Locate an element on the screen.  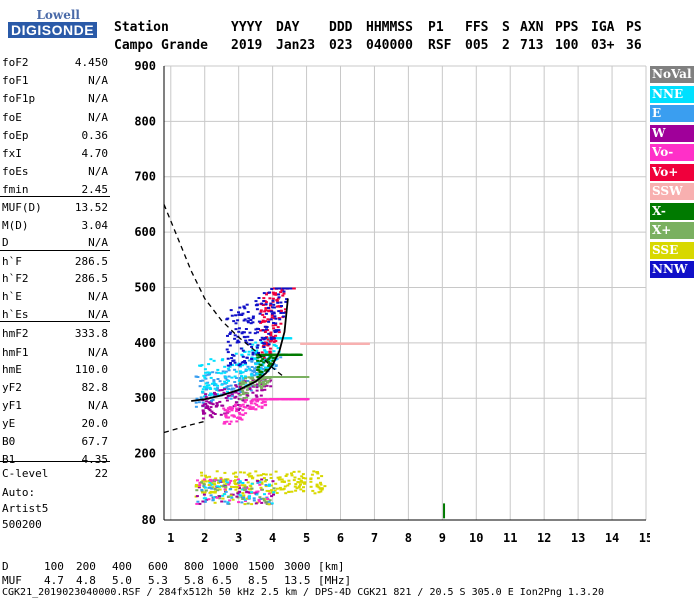
header-hdr1-cell-7: S is located at coordinates (506, 27).